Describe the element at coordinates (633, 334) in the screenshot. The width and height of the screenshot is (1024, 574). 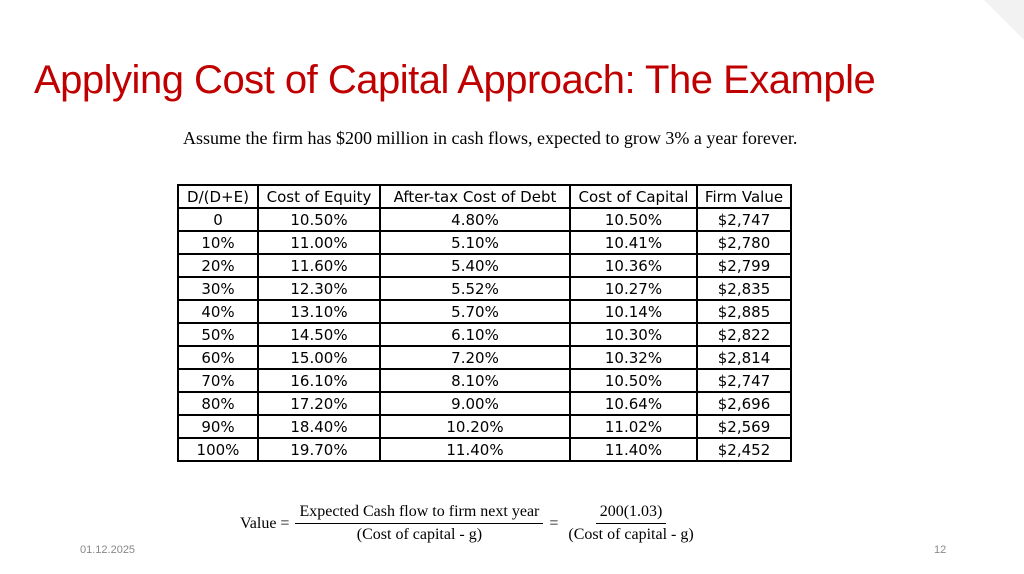
I see `table-cell: 10.30%` at that location.